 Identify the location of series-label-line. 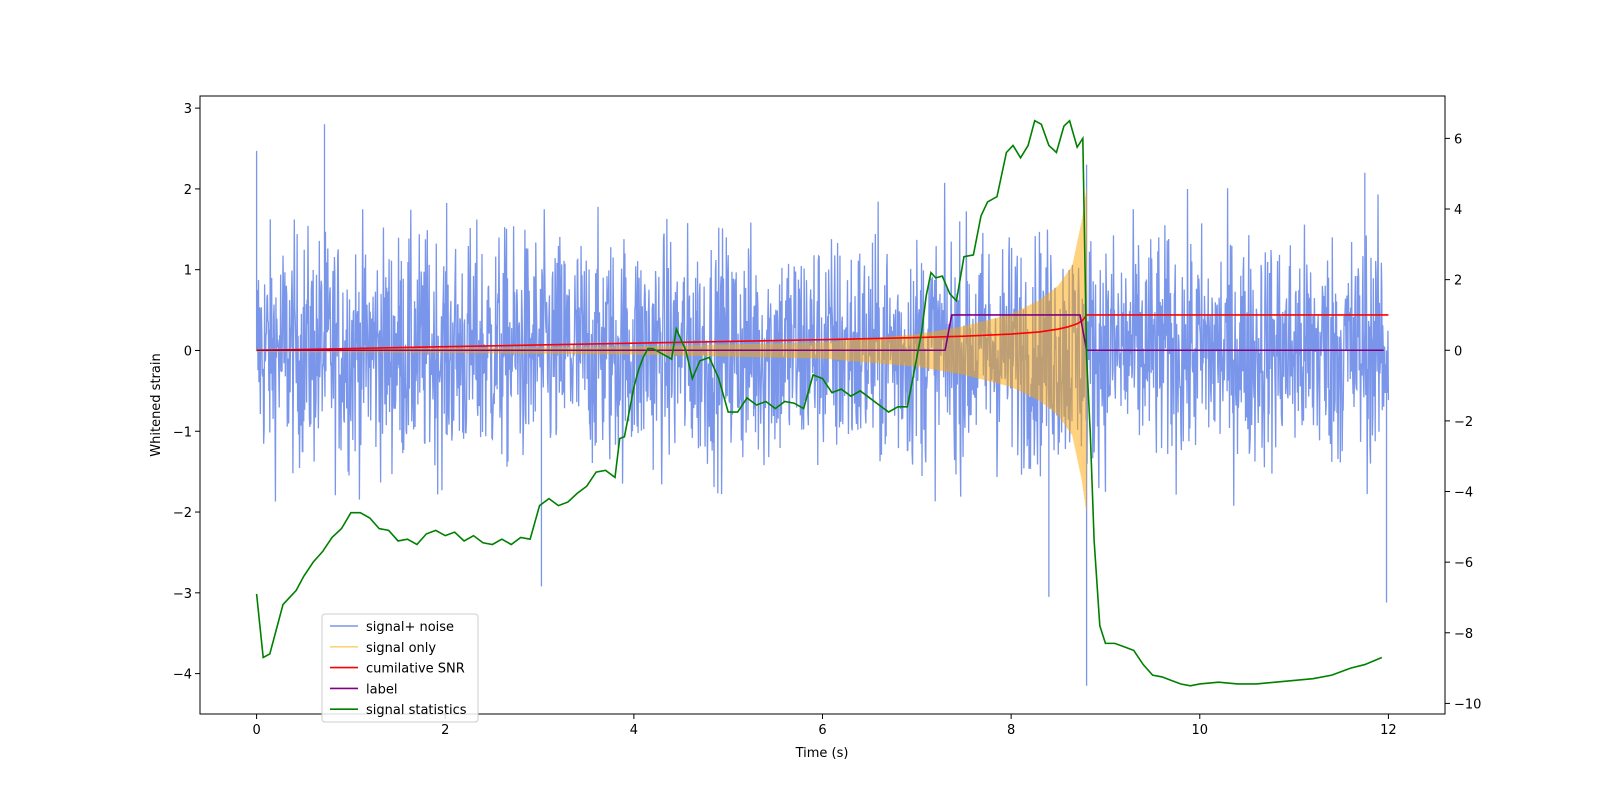
(820, 333).